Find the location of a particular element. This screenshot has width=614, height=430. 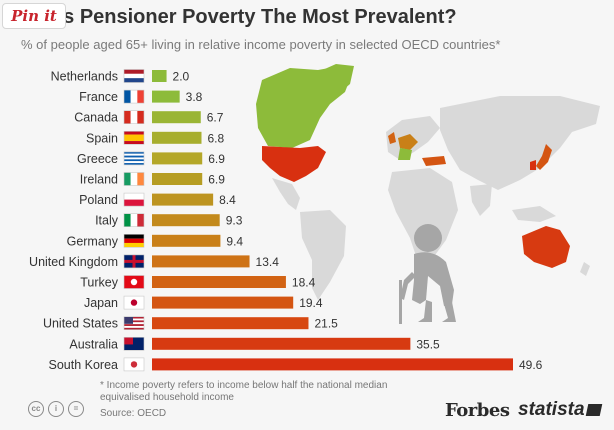

tick-label: Japan is located at coordinates (101, 303).